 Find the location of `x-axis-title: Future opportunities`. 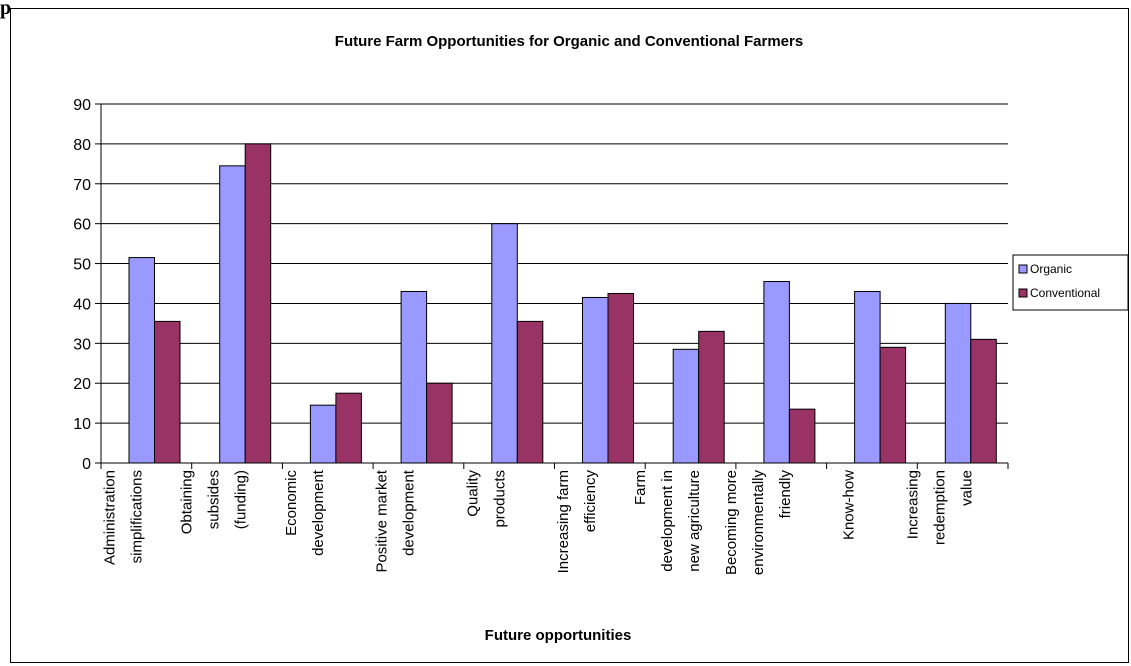

x-axis-title: Future opportunities is located at coordinates (558, 635).